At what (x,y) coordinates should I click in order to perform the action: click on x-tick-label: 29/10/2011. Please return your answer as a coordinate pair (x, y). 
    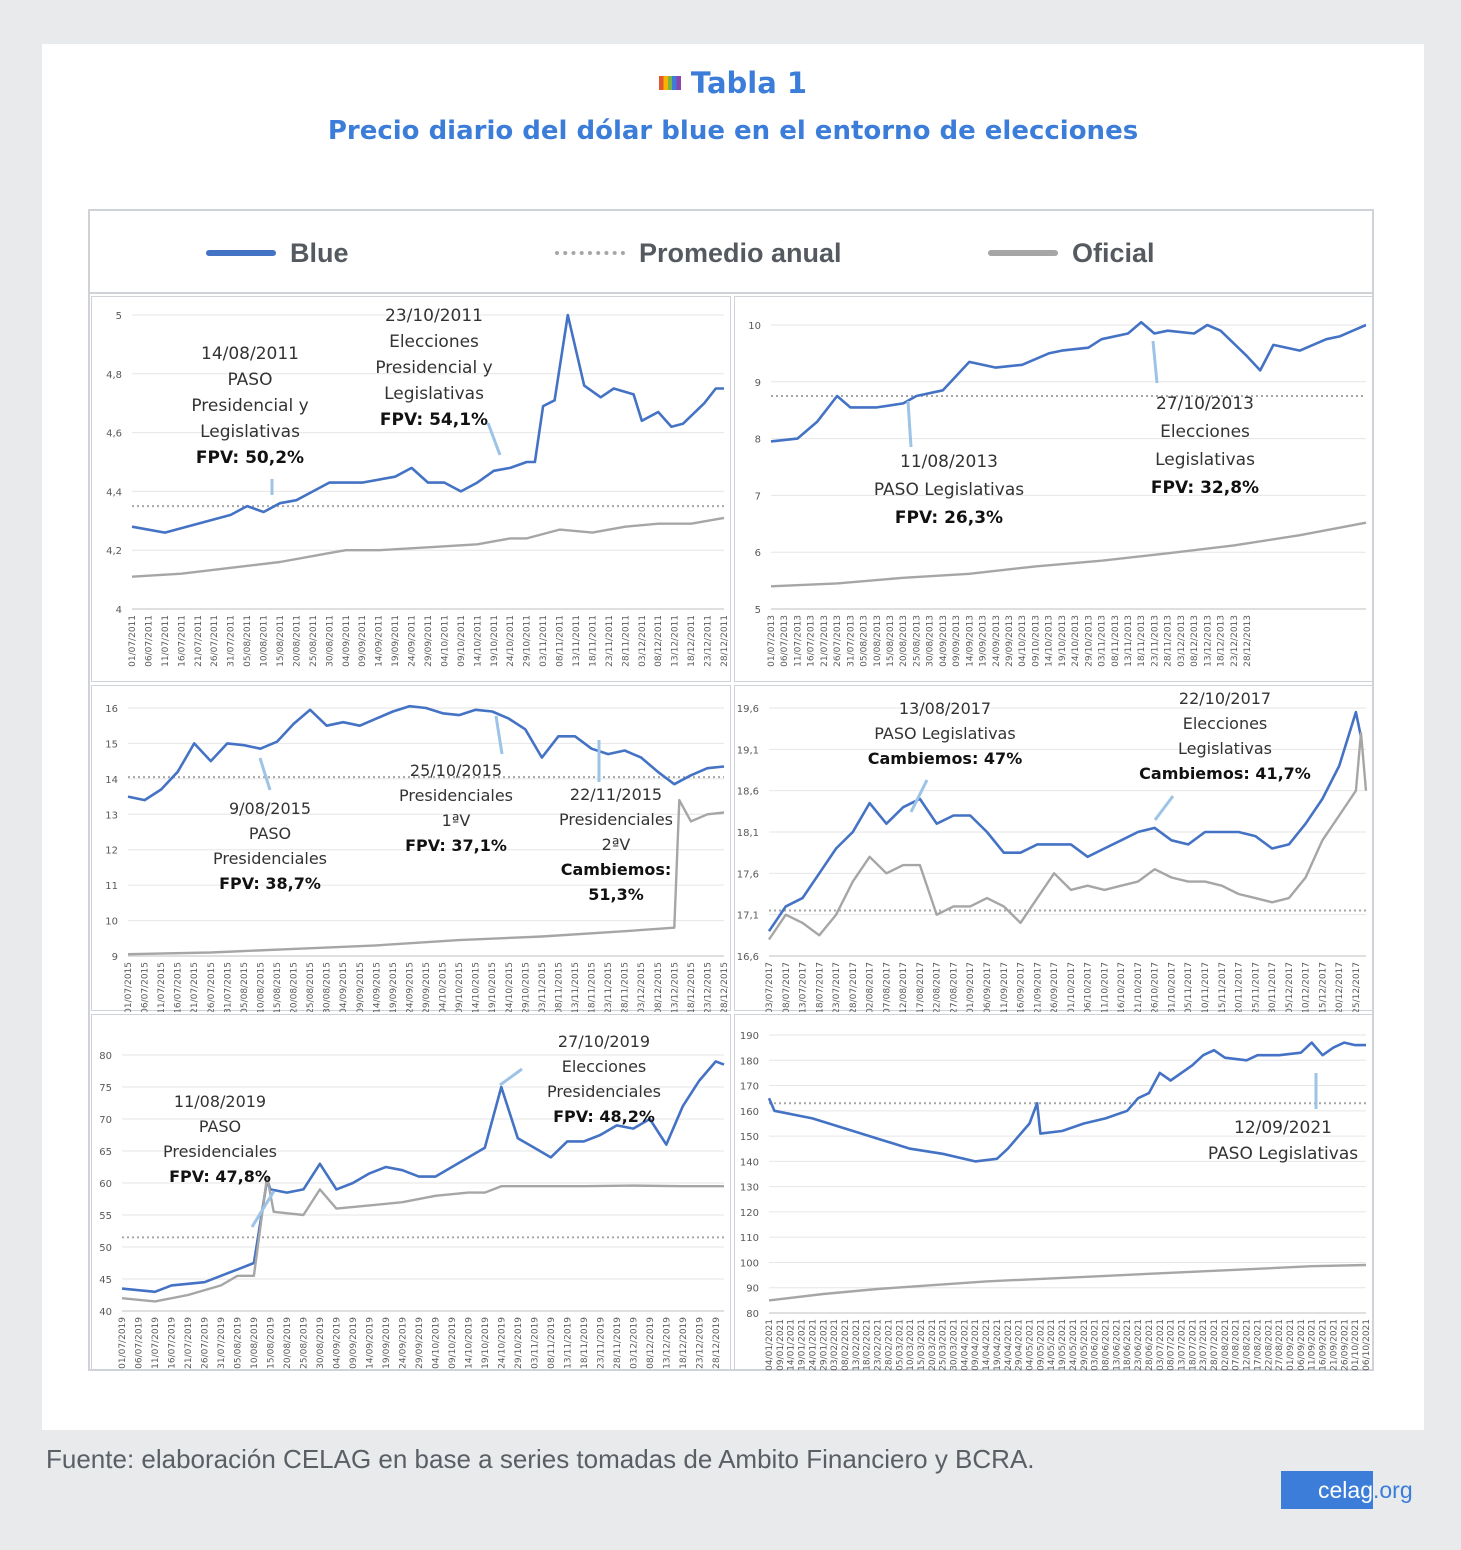
    Looking at the image, I should click on (528, 641).